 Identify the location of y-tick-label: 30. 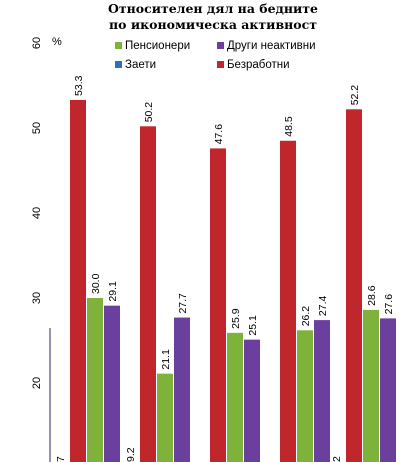
(37, 298).